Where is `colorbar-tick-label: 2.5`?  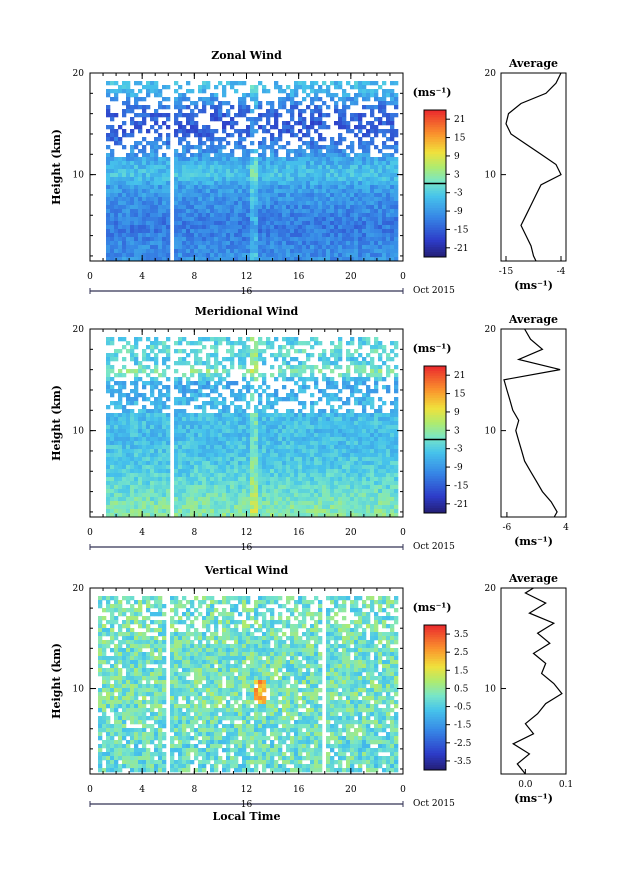
colorbar-tick-label: 2.5 is located at coordinates (461, 653).